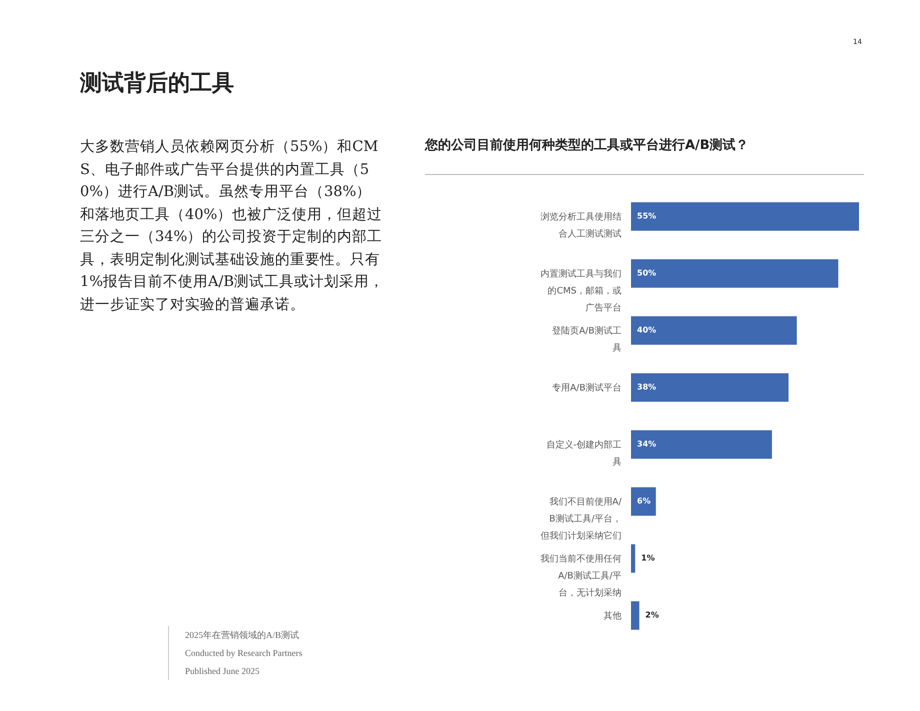 This screenshot has height=711, width=920. I want to click on text: Published June 2025, so click(223, 671).